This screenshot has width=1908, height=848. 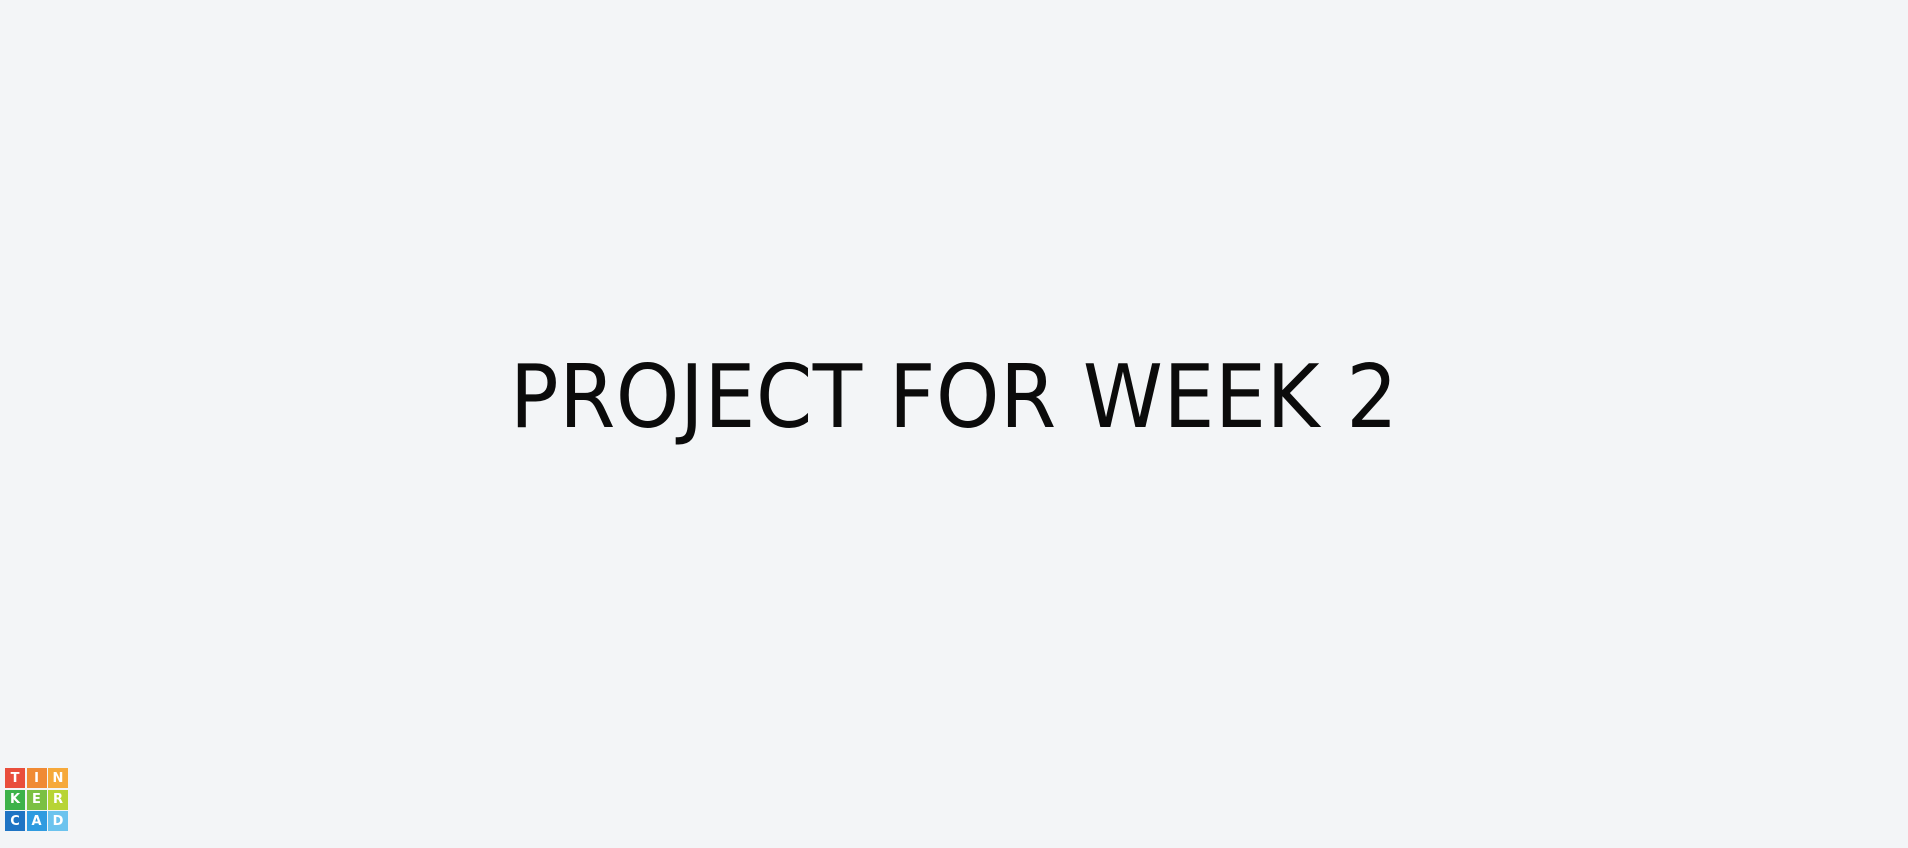 What do you see at coordinates (58, 799) in the screenshot?
I see `logo-letter-r: R` at bounding box center [58, 799].